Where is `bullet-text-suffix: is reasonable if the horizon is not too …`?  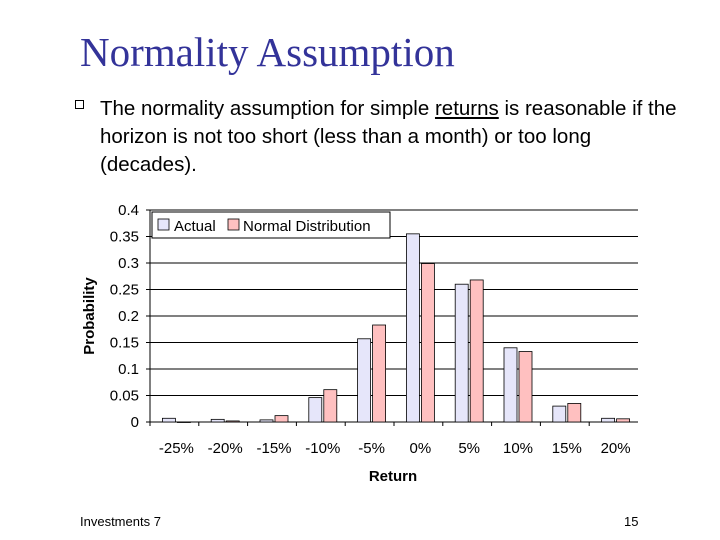 bullet-text-suffix: is reasonable if the horizon is not too … is located at coordinates (388, 136).